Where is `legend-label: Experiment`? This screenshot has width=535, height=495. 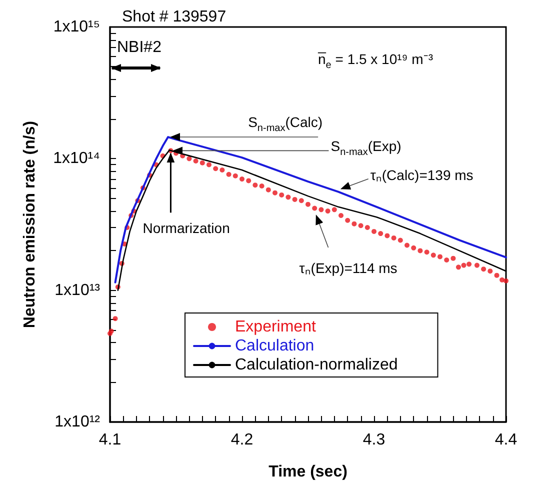
legend-label: Experiment is located at coordinates (275, 327).